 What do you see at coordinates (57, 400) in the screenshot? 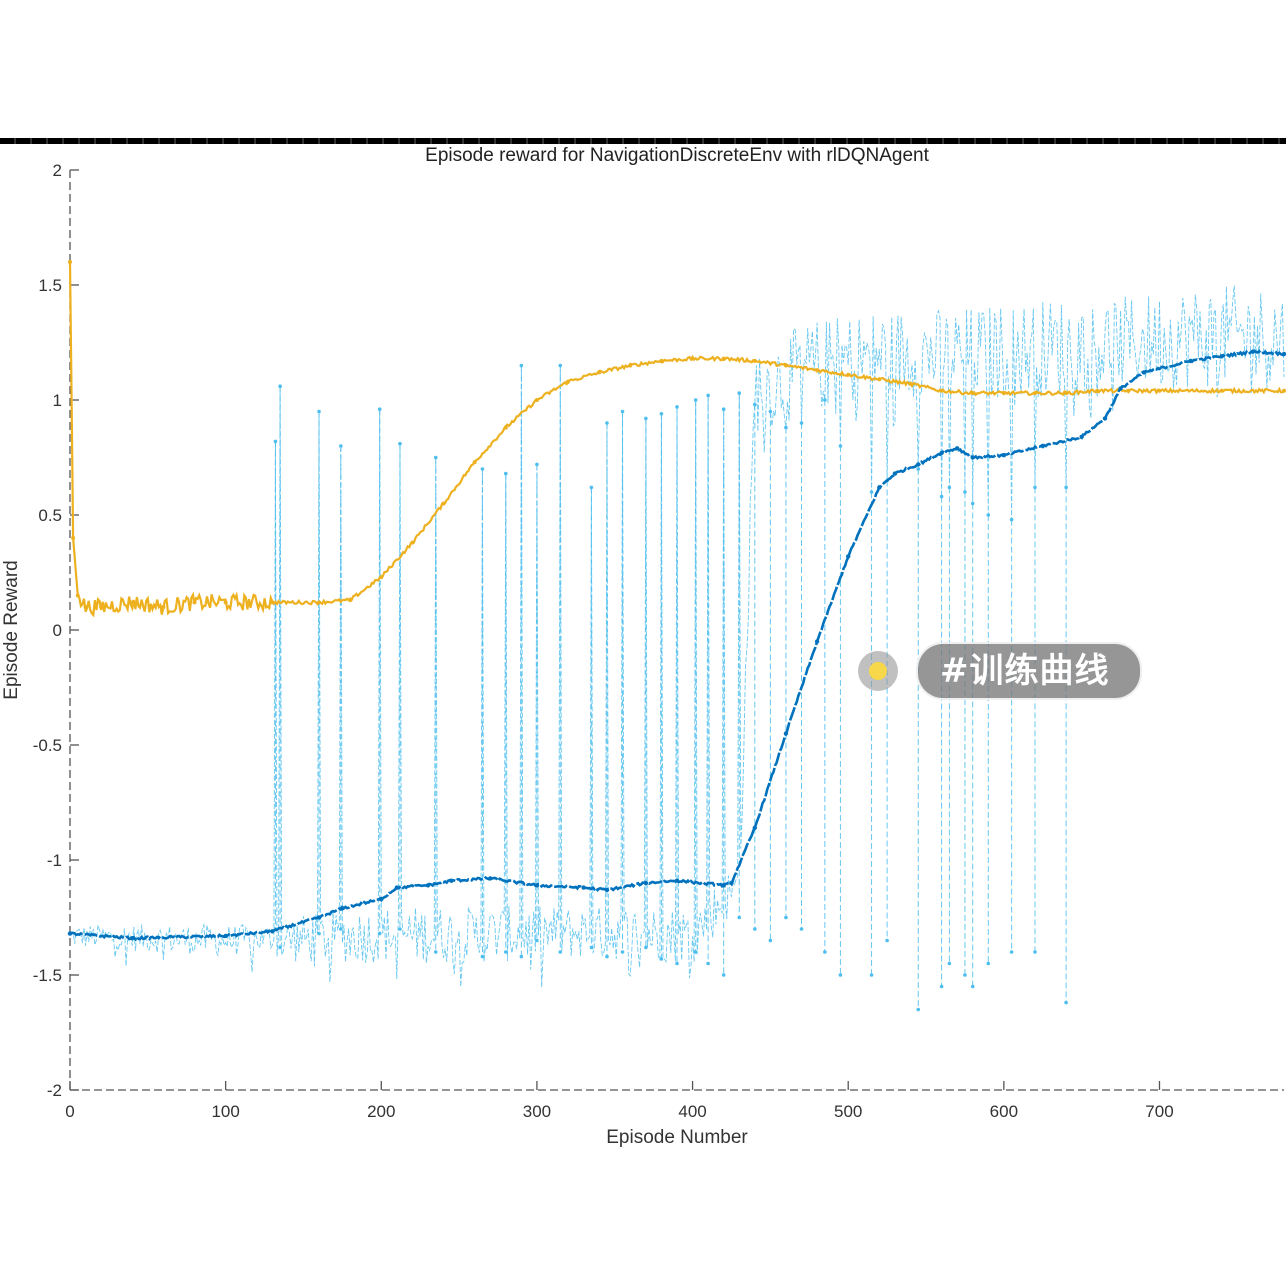
I see `y-tick-label-2: 1` at bounding box center [57, 400].